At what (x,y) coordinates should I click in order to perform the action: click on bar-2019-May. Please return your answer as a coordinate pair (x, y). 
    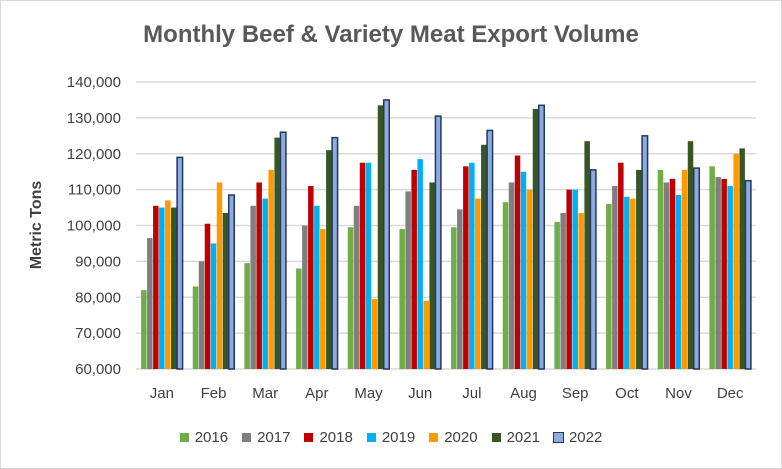
    Looking at the image, I should click on (368, 265).